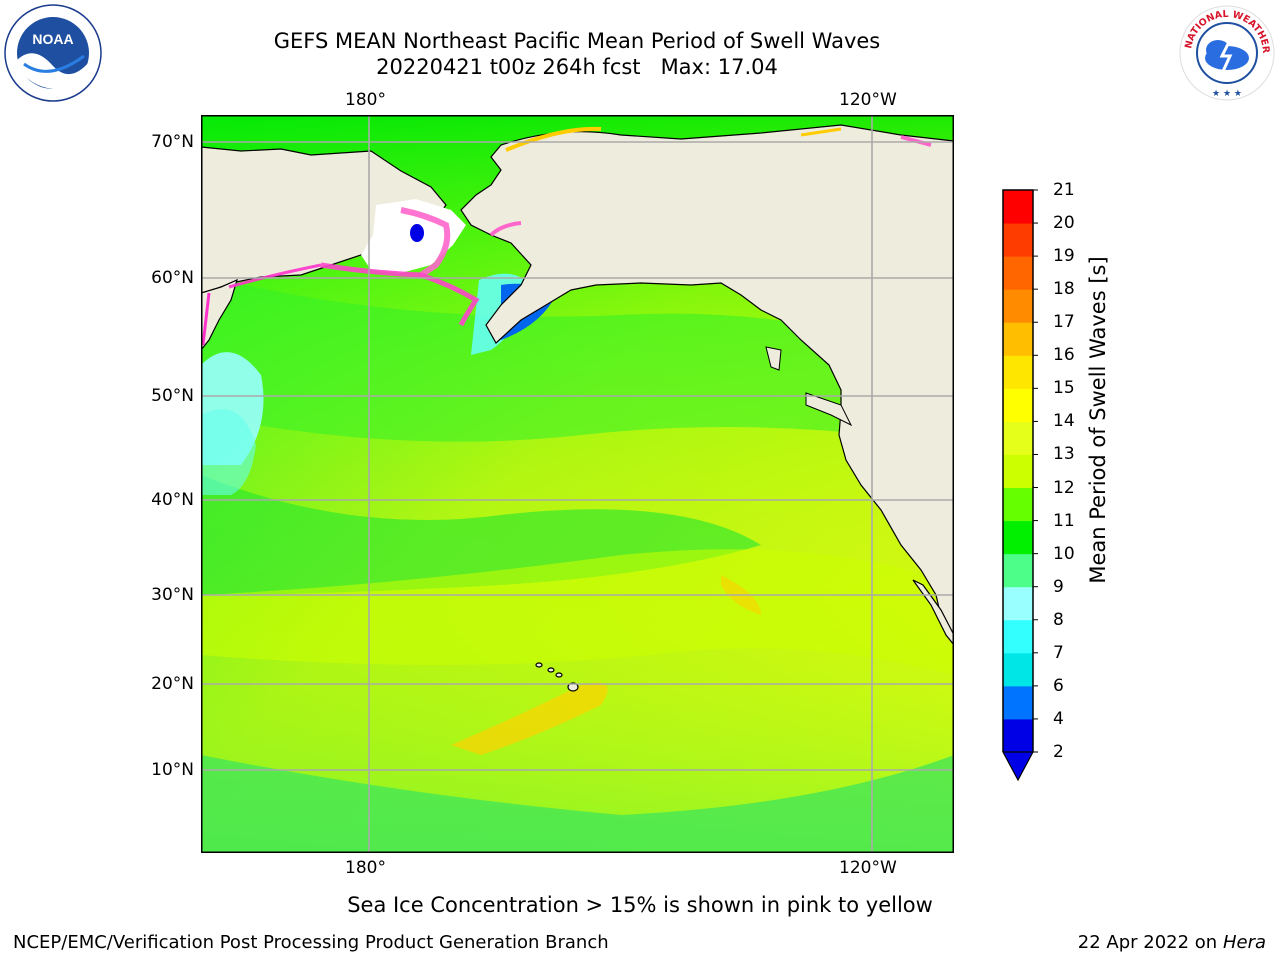 The width and height of the screenshot is (1280, 960). What do you see at coordinates (172, 684) in the screenshot?
I see `lat-label-20n: 20°N` at bounding box center [172, 684].